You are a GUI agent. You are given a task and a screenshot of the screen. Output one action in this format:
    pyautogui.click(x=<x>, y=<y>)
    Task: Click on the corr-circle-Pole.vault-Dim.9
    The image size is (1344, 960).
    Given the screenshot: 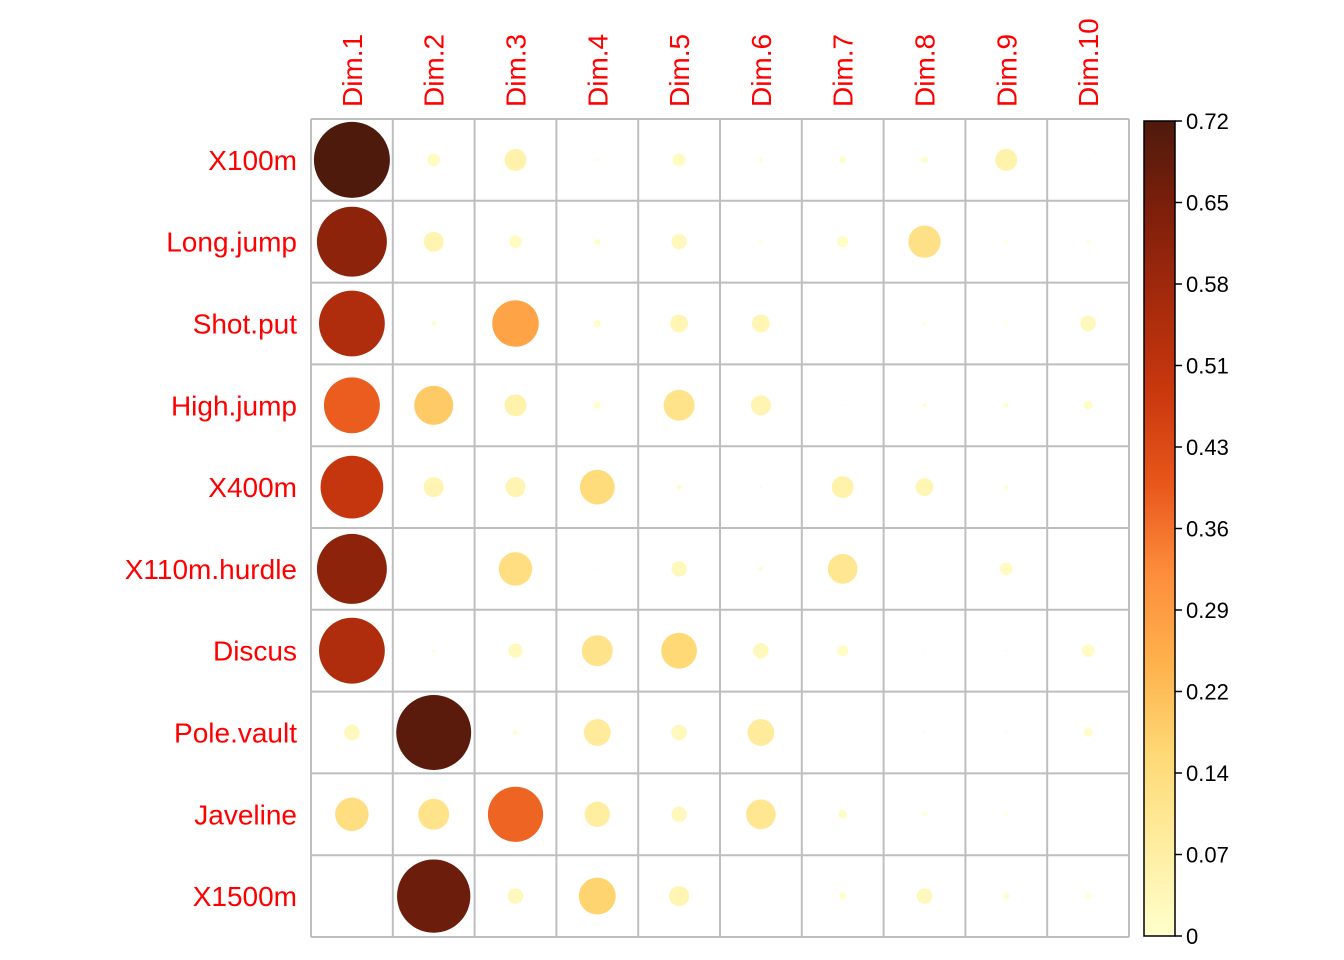 What is the action you would take?
    pyautogui.click(x=1006, y=732)
    